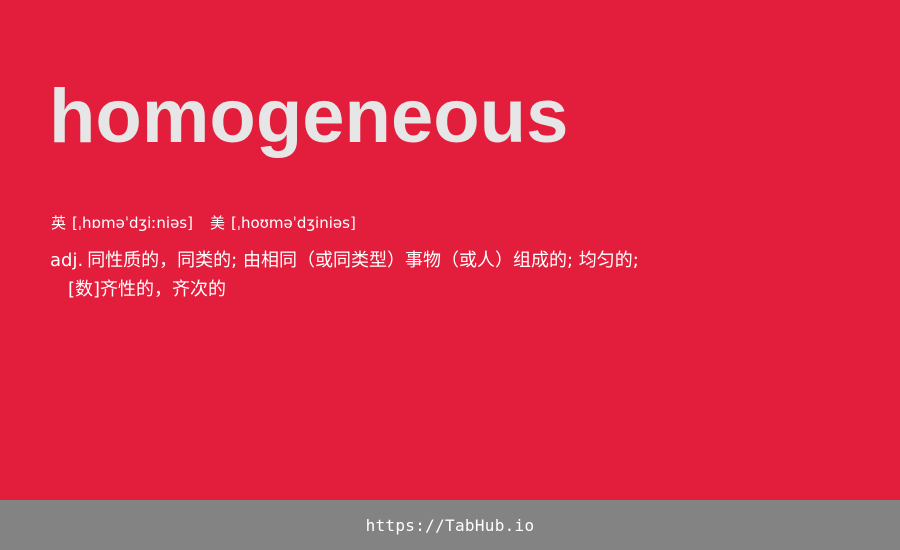 This screenshot has height=550, width=900. What do you see at coordinates (309, 116) in the screenshot?
I see `headword: homogeneous` at bounding box center [309, 116].